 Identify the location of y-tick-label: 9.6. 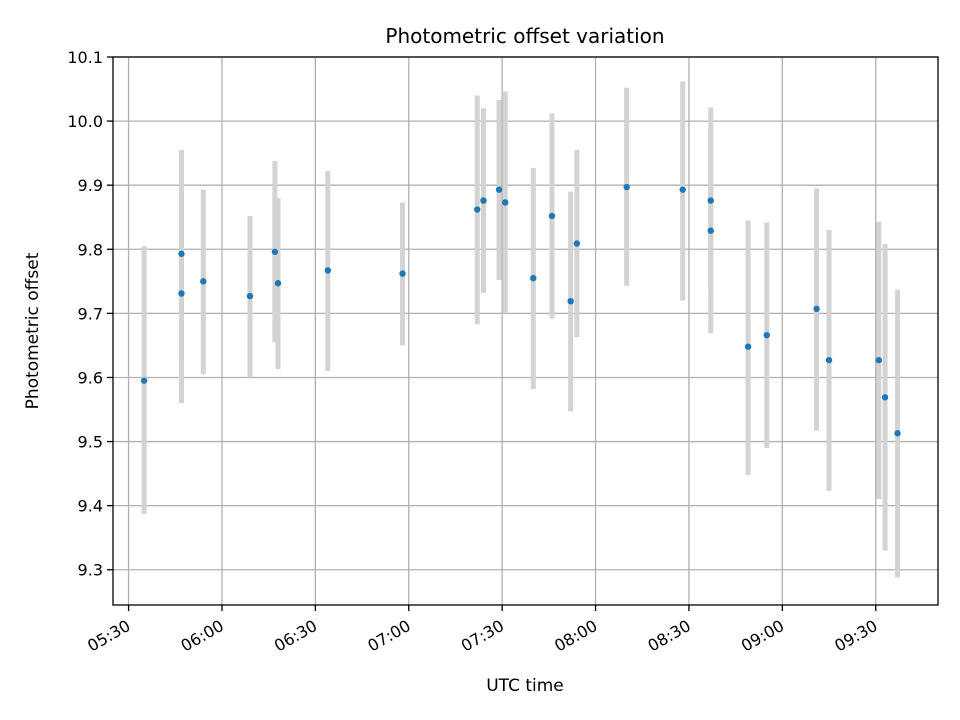
(90, 377).